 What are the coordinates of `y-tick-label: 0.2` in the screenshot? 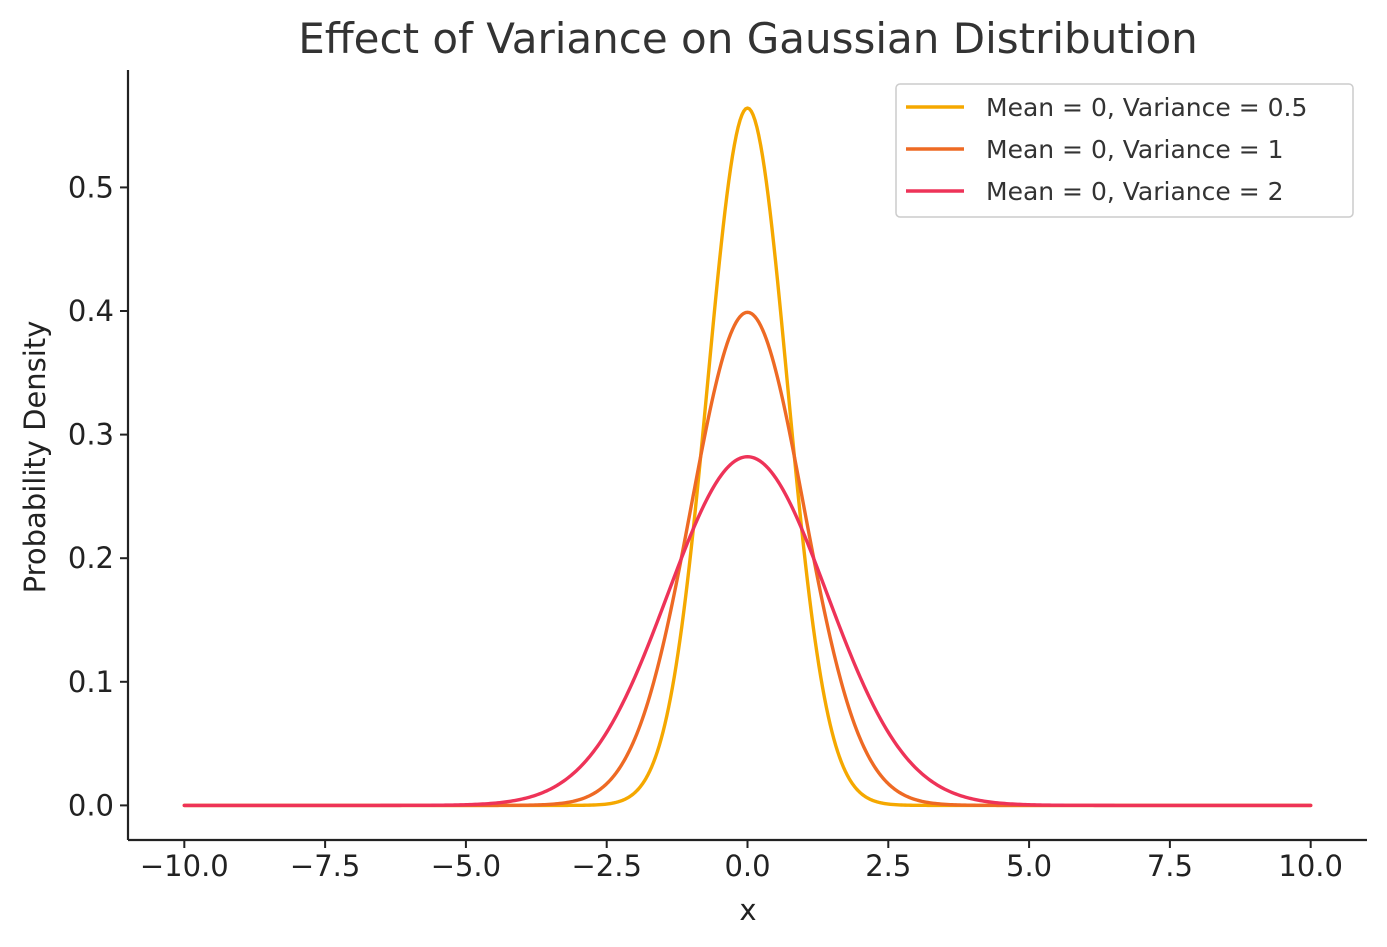 It's located at (91, 558).